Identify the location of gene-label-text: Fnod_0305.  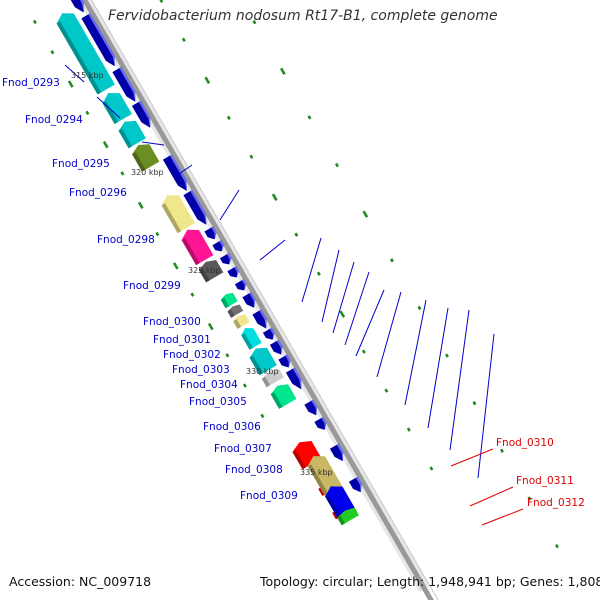
(218, 402).